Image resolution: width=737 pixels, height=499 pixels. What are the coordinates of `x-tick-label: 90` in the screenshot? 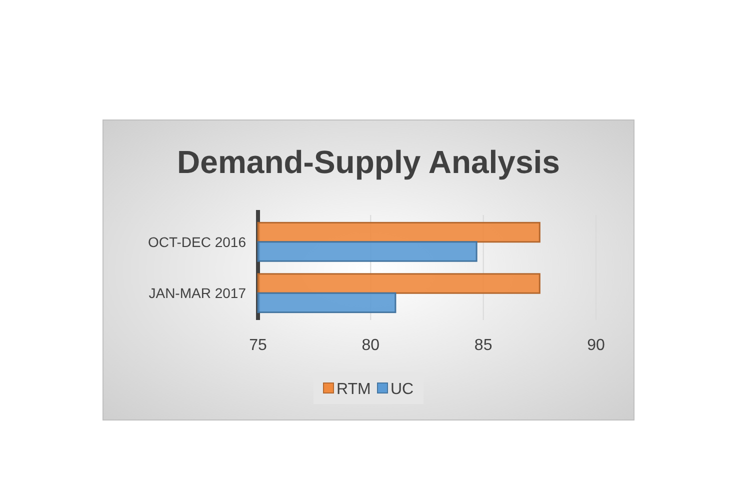 It's located at (596, 345).